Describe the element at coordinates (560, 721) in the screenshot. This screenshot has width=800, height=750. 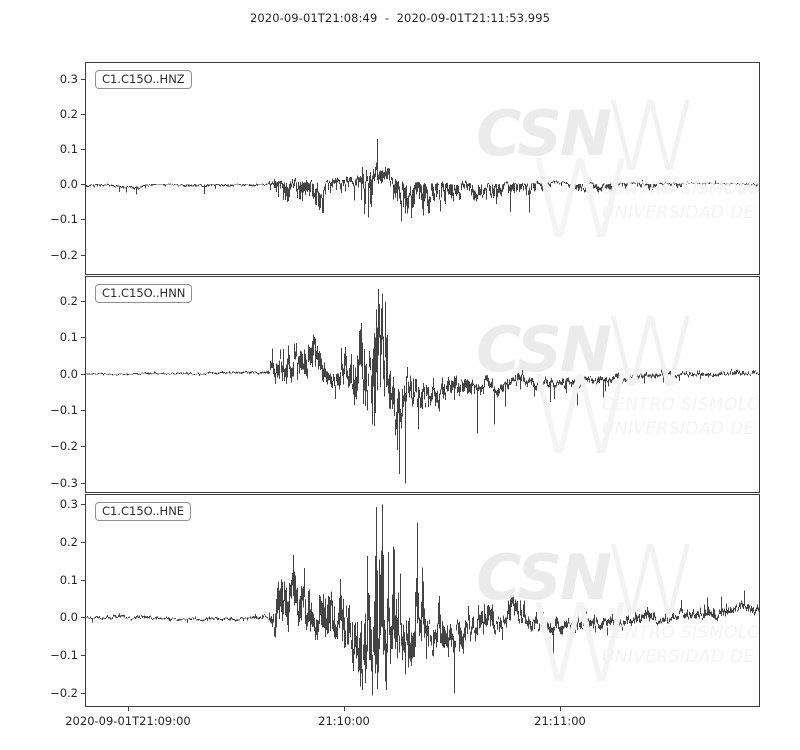
I see `x-axis-tick-label: 21:11:00` at that location.